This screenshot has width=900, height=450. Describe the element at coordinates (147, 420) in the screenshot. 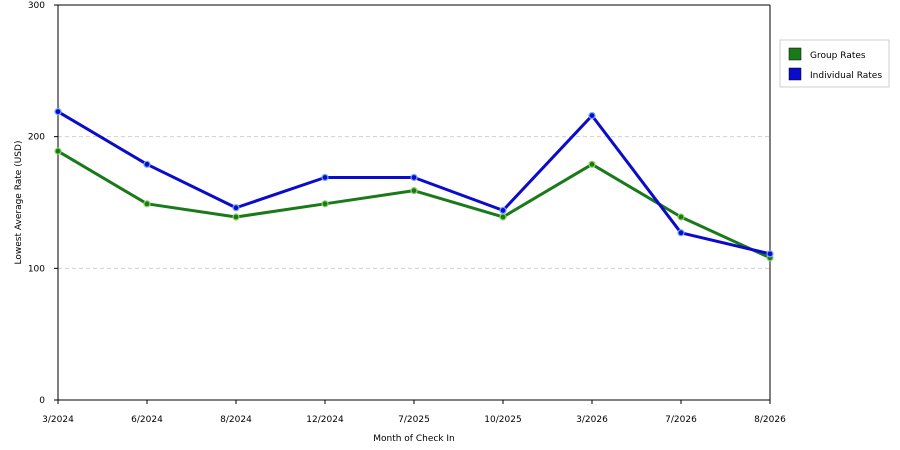

I see `x-tick-label: 6/2024` at that location.